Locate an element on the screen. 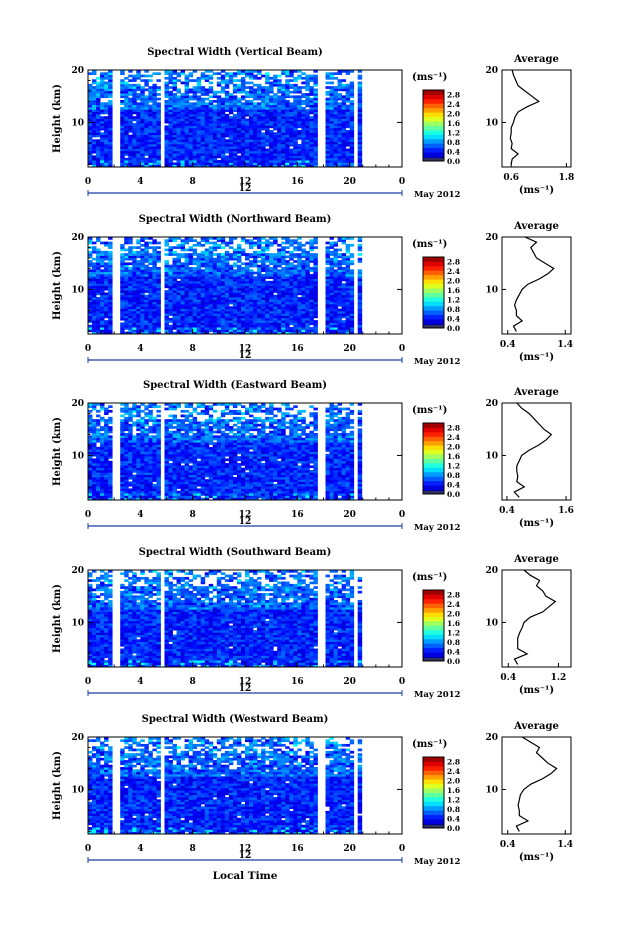 This screenshot has width=623, height=933. colorbar-tick-label: 2.0 is located at coordinates (453, 281).